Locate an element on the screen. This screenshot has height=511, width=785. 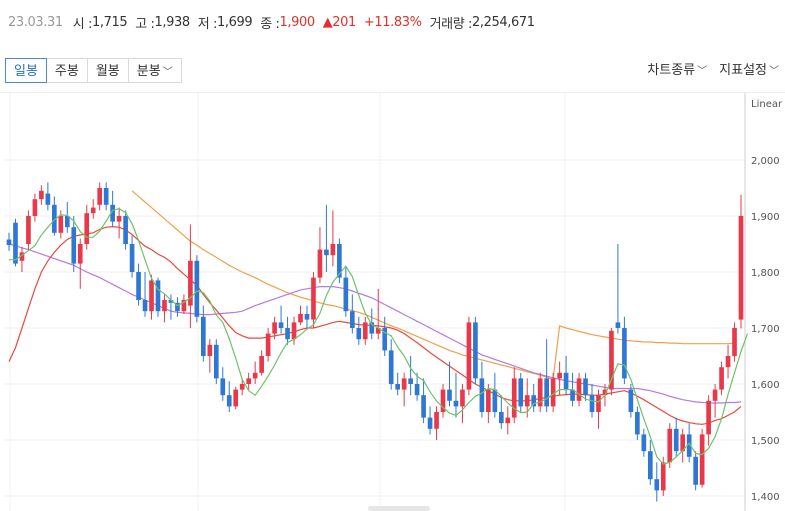
high-price: 1,938 is located at coordinates (172, 22).